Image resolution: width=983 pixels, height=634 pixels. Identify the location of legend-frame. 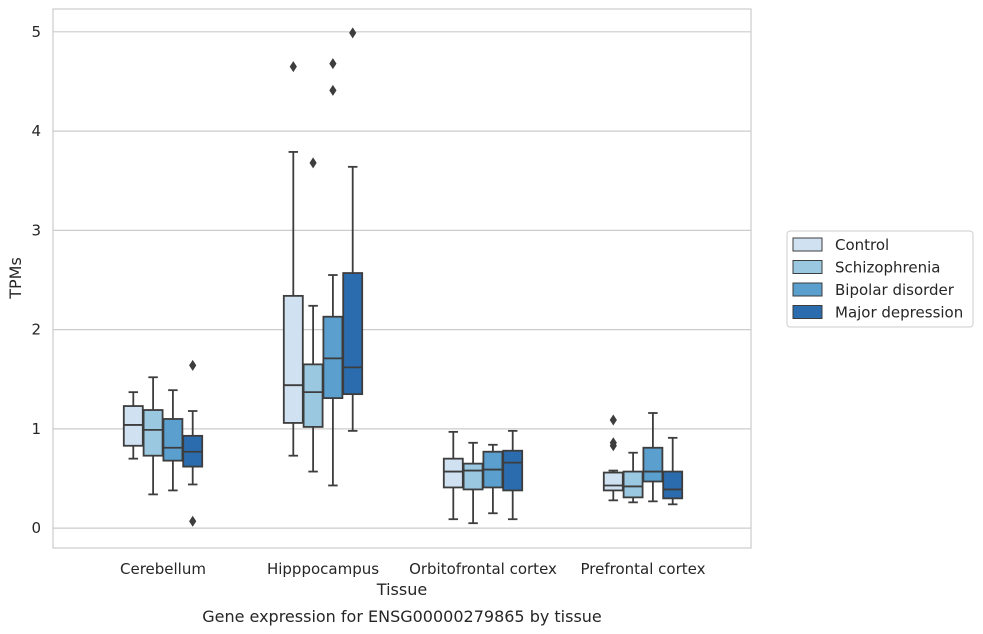
(880, 279).